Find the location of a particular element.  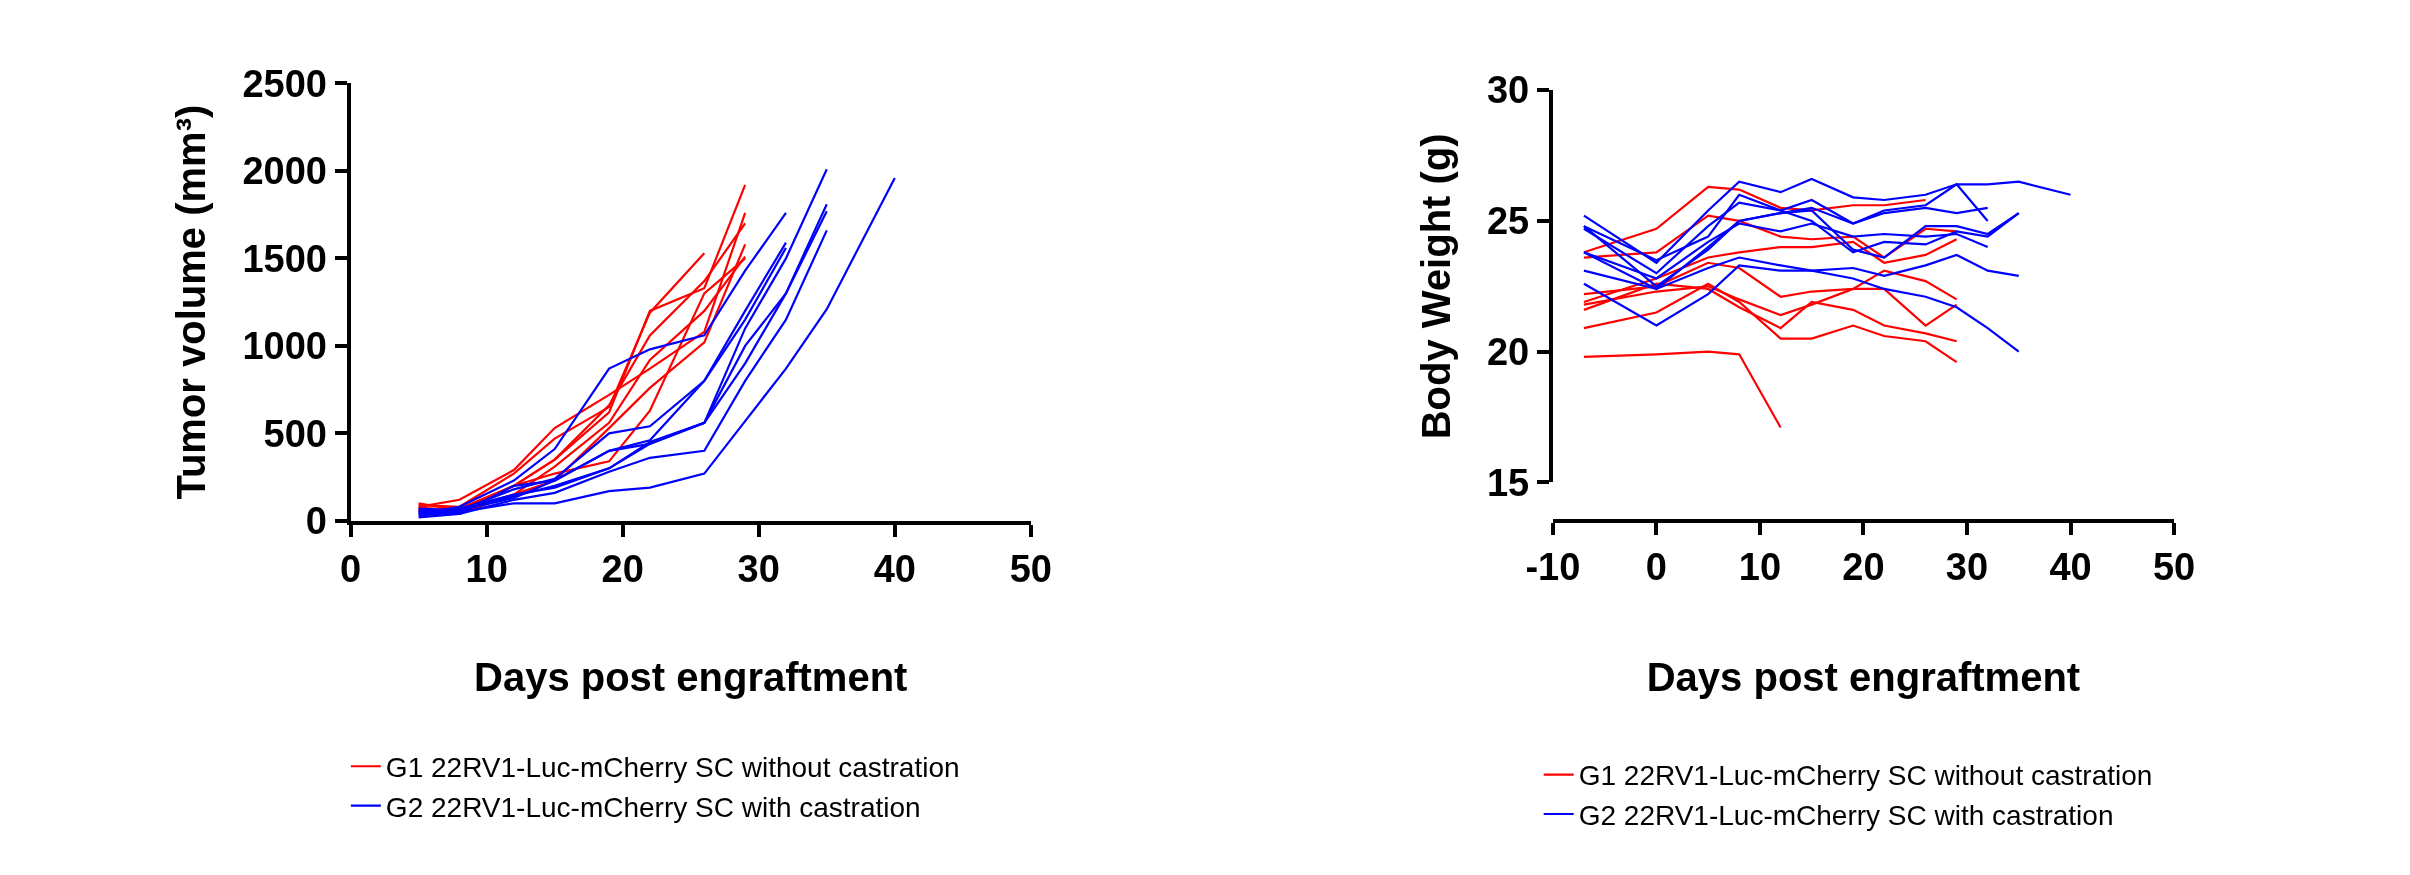

x-tick-label: -10 is located at coordinates (1553, 567).